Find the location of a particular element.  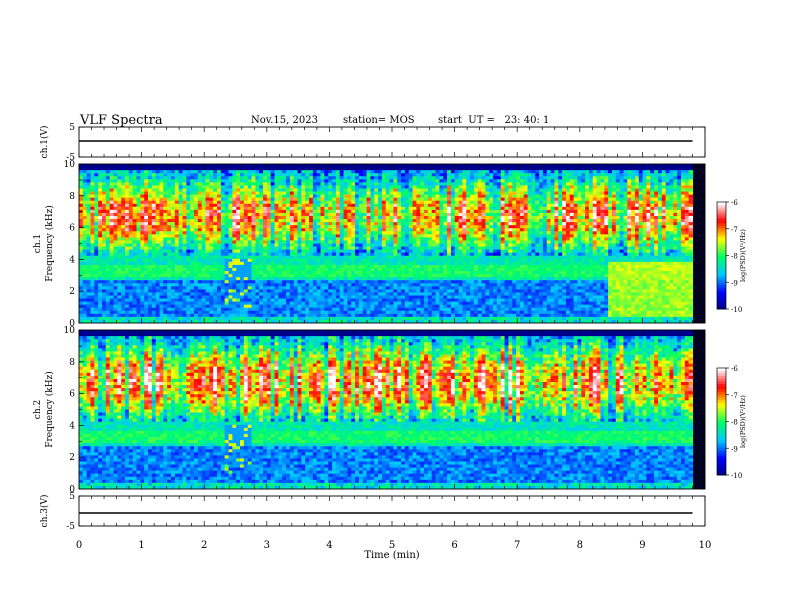

y-axis-label: ch.3(V) is located at coordinates (44, 511).